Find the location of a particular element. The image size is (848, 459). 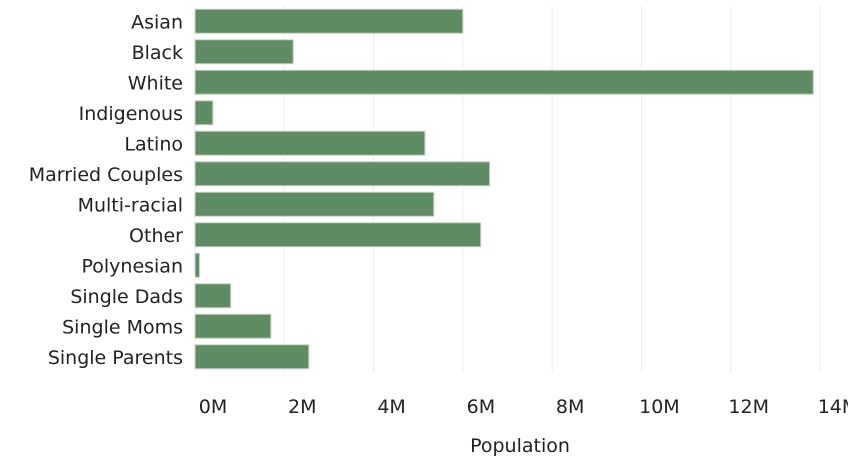

category-label: Married Couples is located at coordinates (106, 175).